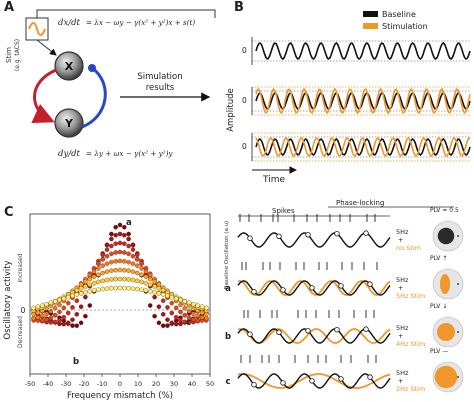  I want to click on x-tick-label: -20, so click(84, 384).